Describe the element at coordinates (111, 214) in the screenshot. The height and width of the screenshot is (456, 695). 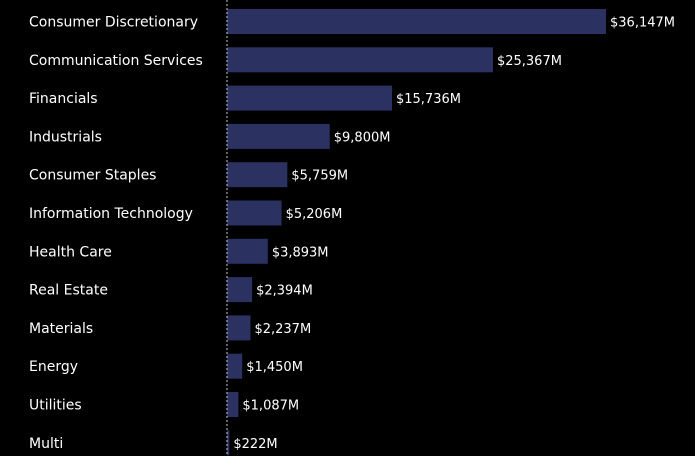
I see `category-label-information-technology: Information Technology` at that location.